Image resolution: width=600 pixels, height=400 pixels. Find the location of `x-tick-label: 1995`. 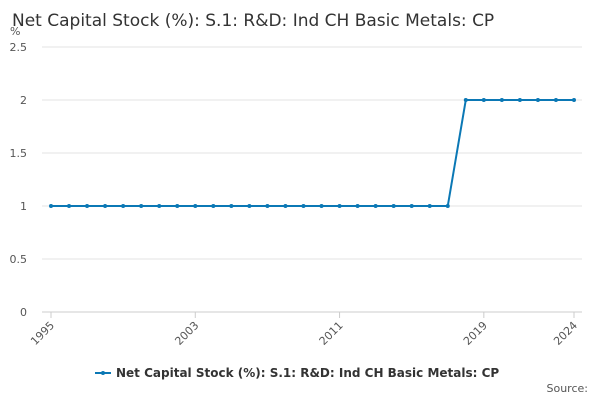

x-tick-label: 1995 is located at coordinates (42, 333).